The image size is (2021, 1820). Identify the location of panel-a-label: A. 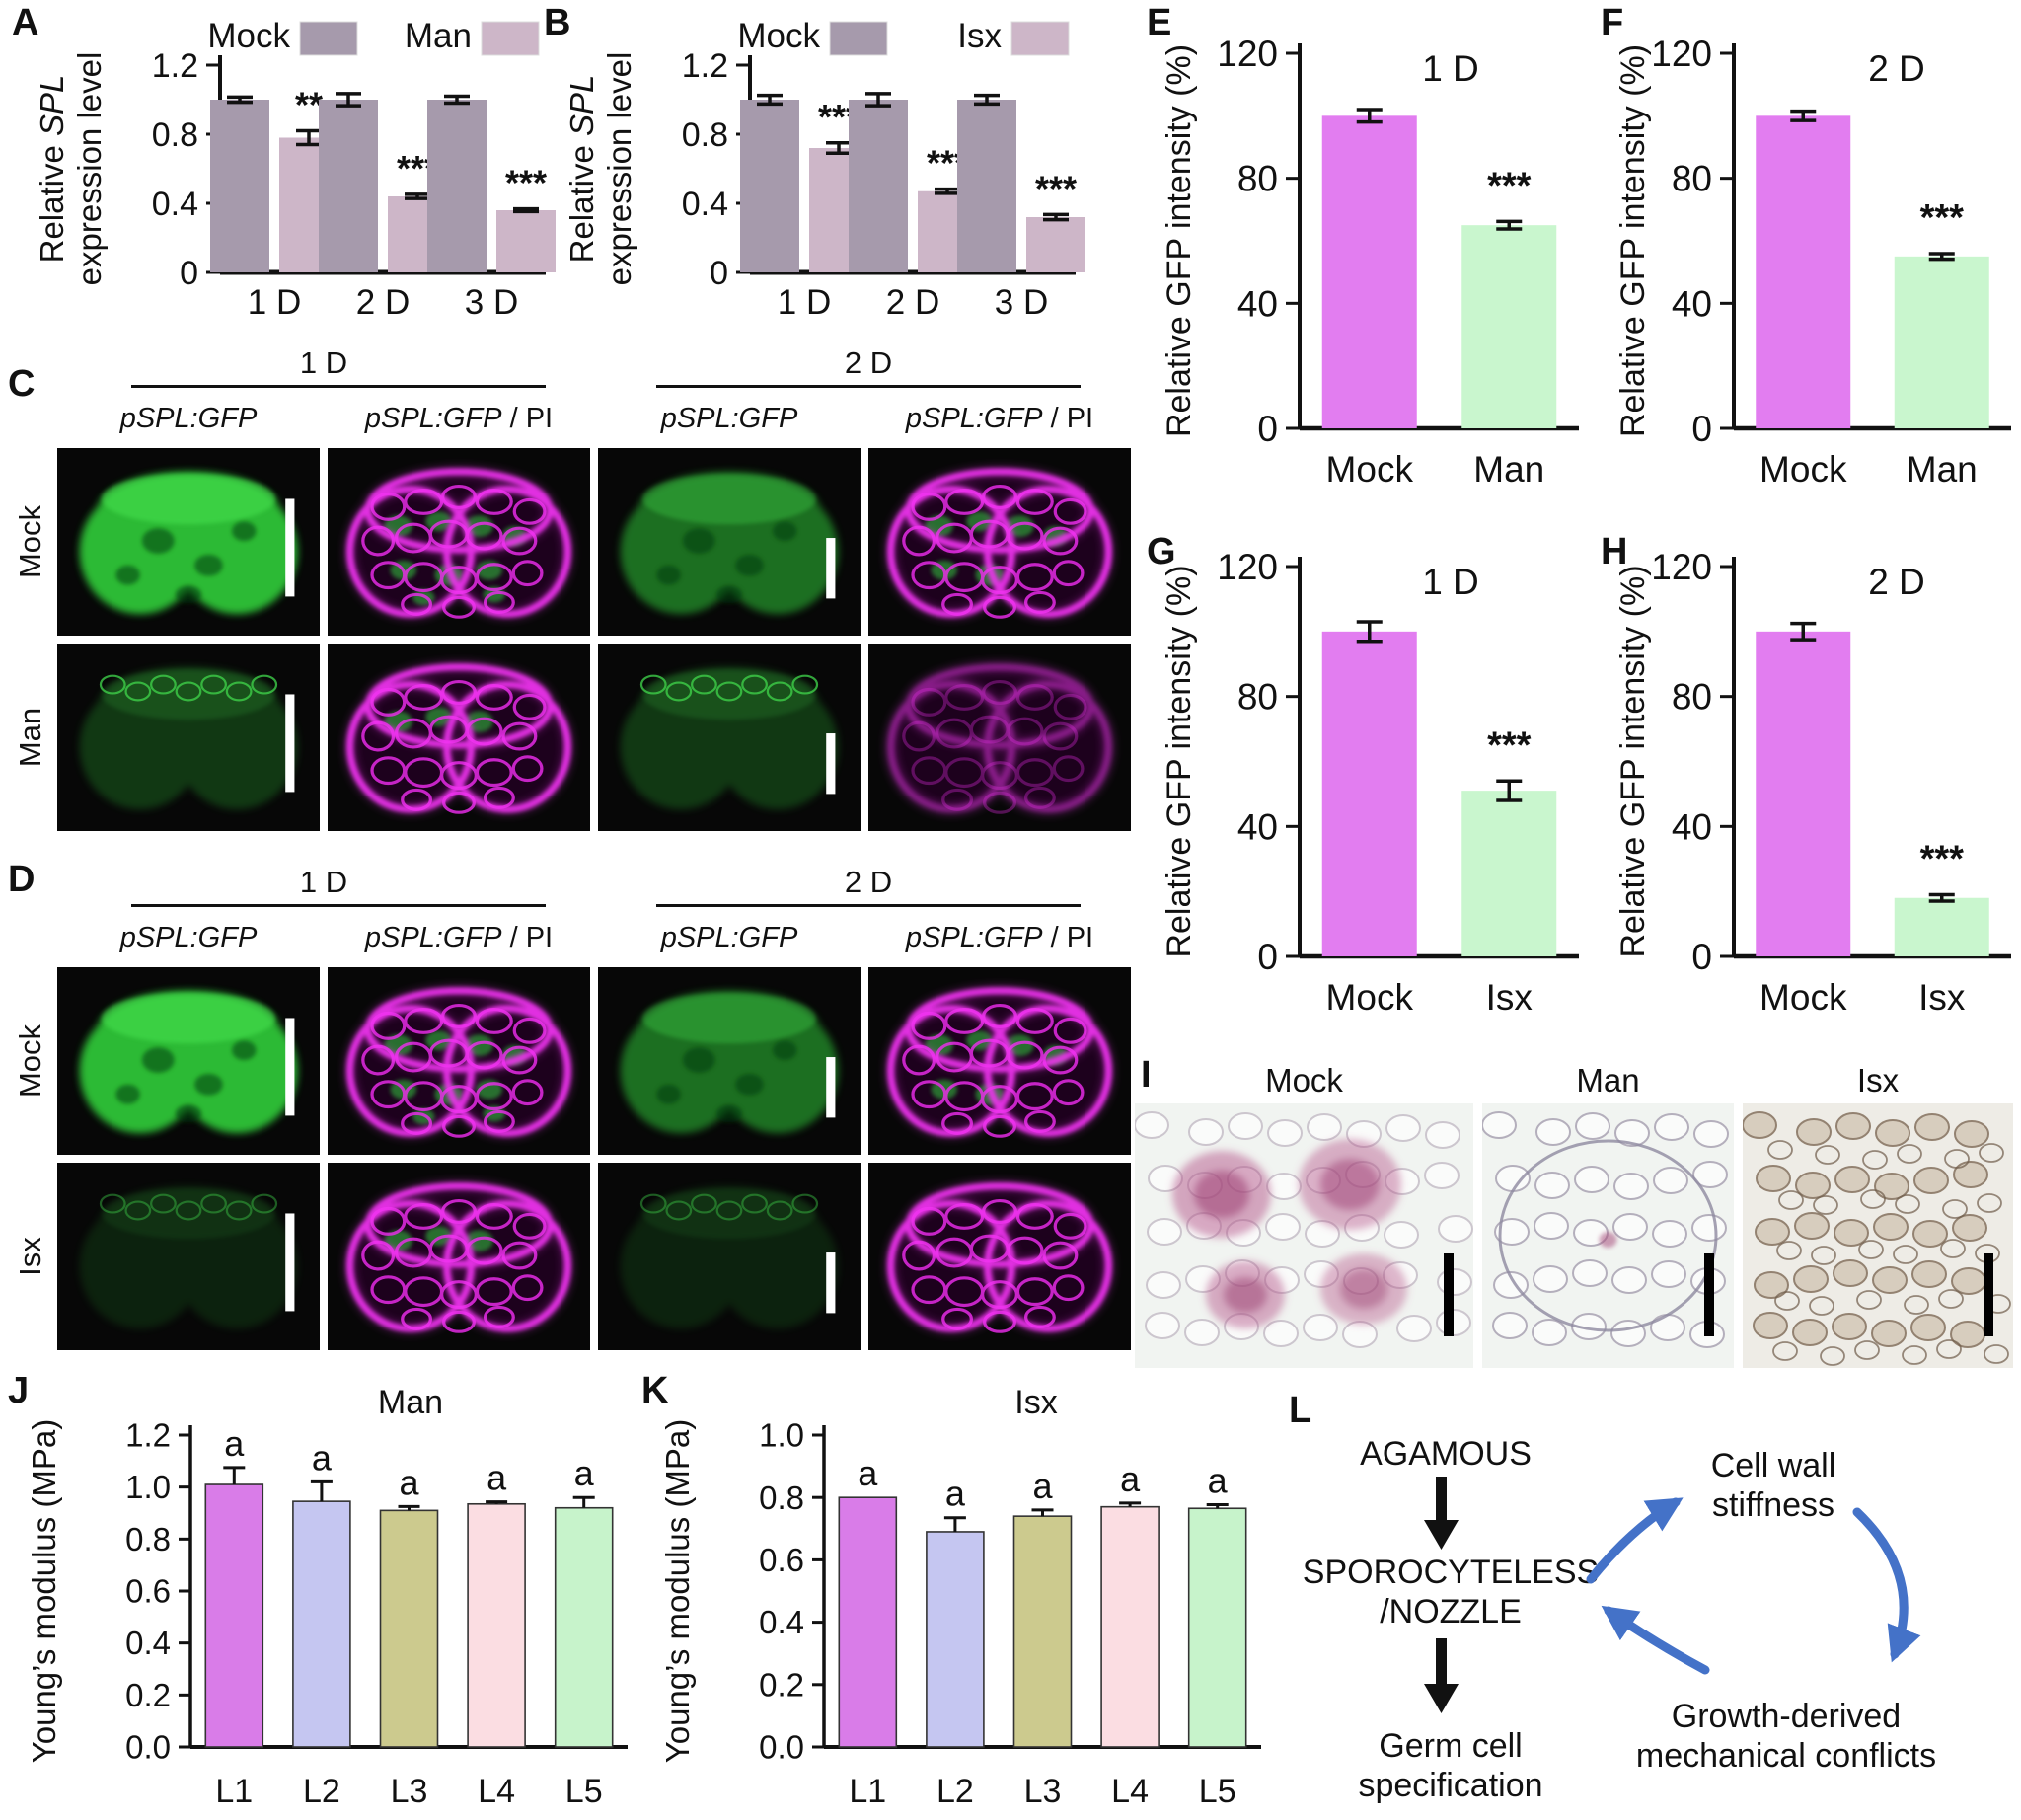
(26, 22).